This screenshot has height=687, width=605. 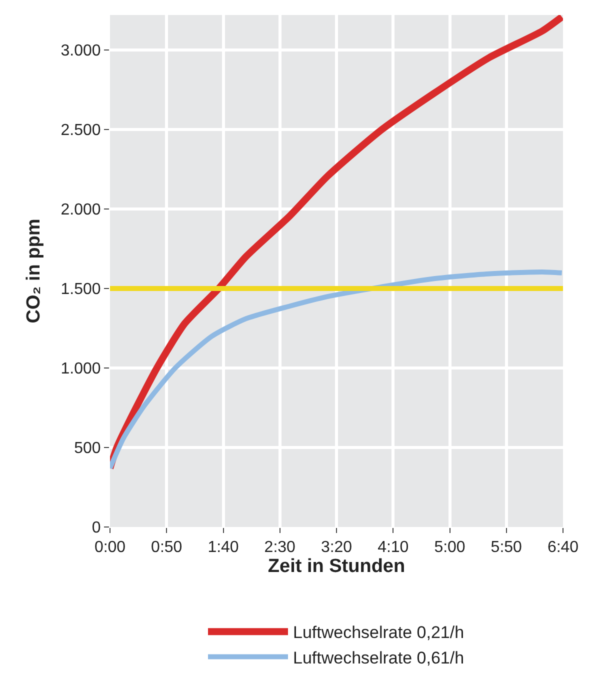 What do you see at coordinates (223, 547) in the screenshot?
I see `x-tick-label: 1:40` at bounding box center [223, 547].